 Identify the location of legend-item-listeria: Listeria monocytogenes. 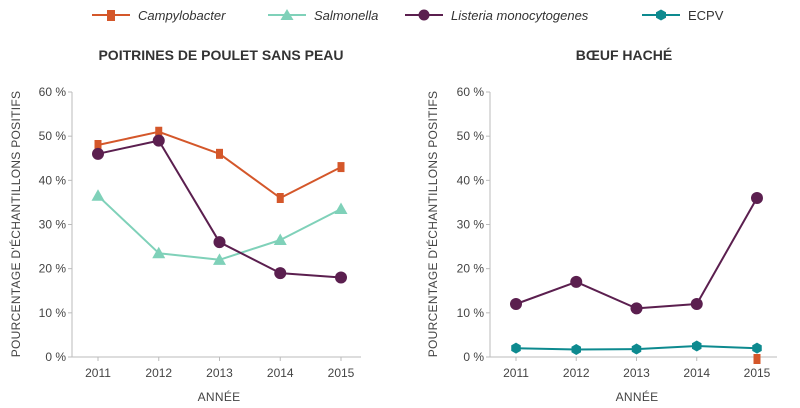
(497, 15).